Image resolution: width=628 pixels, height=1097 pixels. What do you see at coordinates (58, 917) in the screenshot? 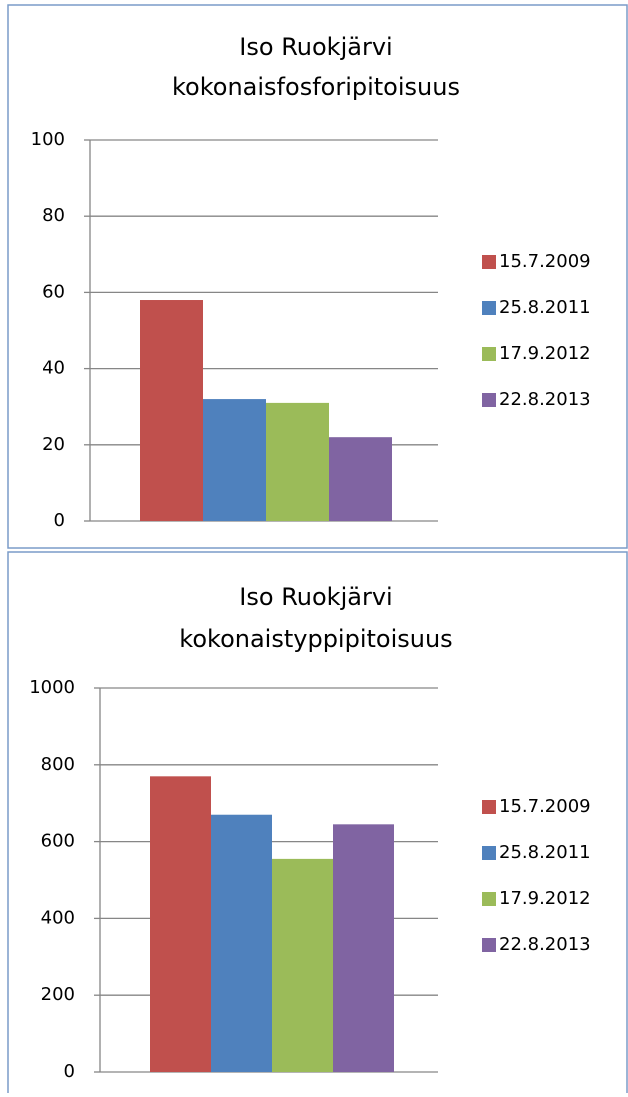
I see `y-tick-label: 400` at bounding box center [58, 917].